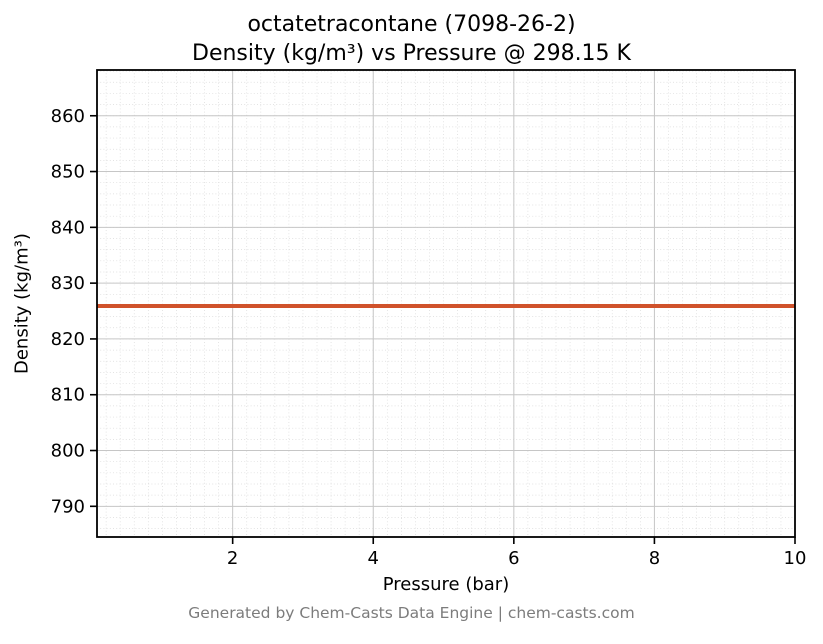 The width and height of the screenshot is (823, 644). What do you see at coordinates (513, 558) in the screenshot?
I see `x-tick-label: 6` at bounding box center [513, 558].